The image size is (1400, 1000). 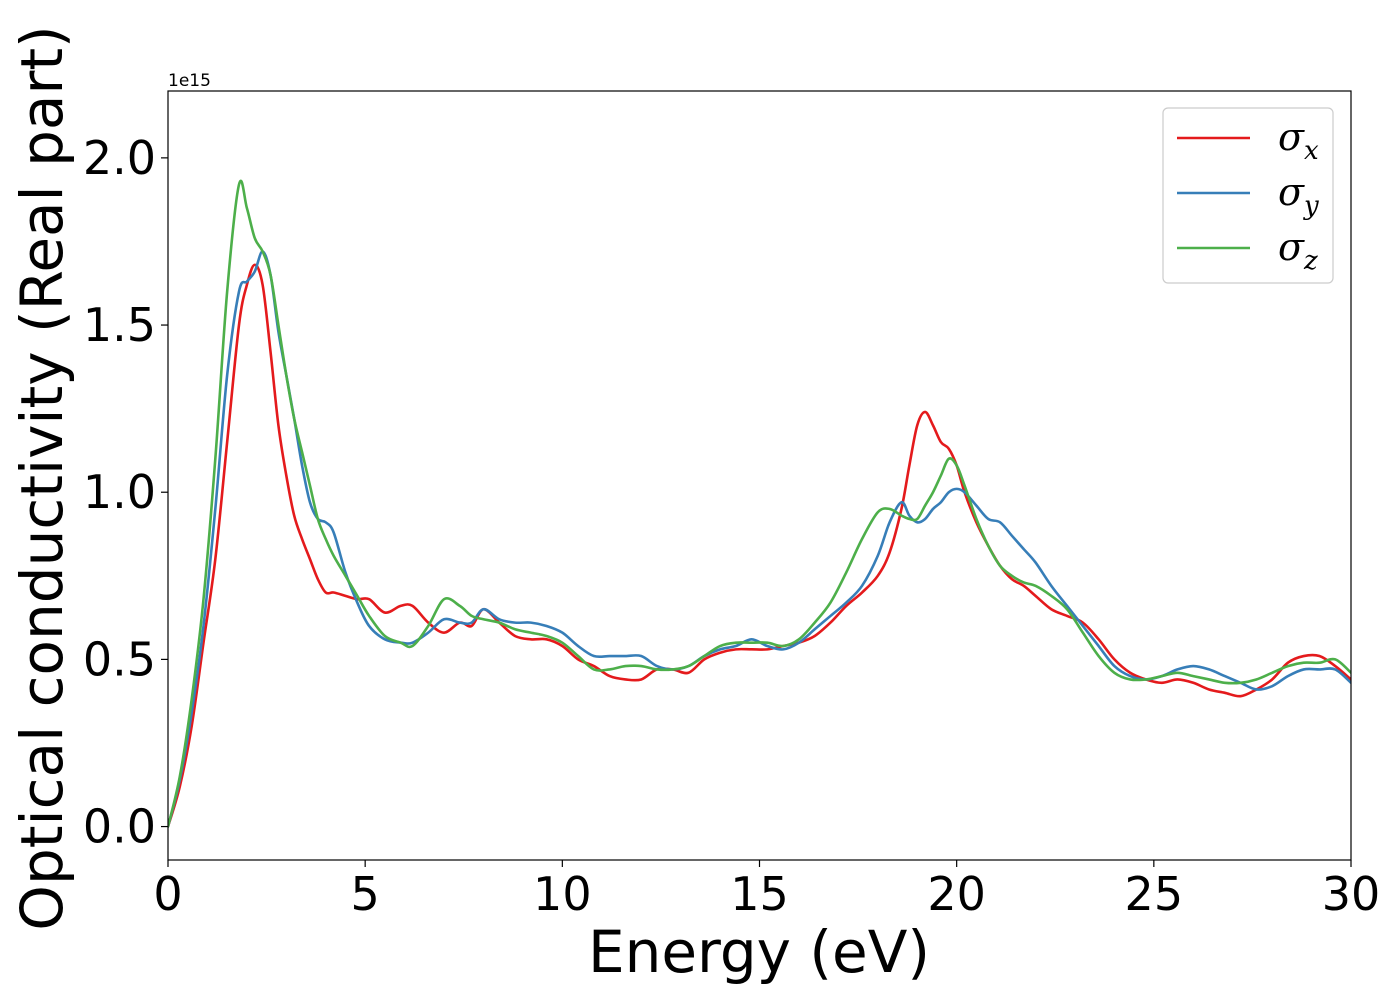 What do you see at coordinates (119, 325) in the screenshot?
I see `y-tick-label: 1.5` at bounding box center [119, 325].